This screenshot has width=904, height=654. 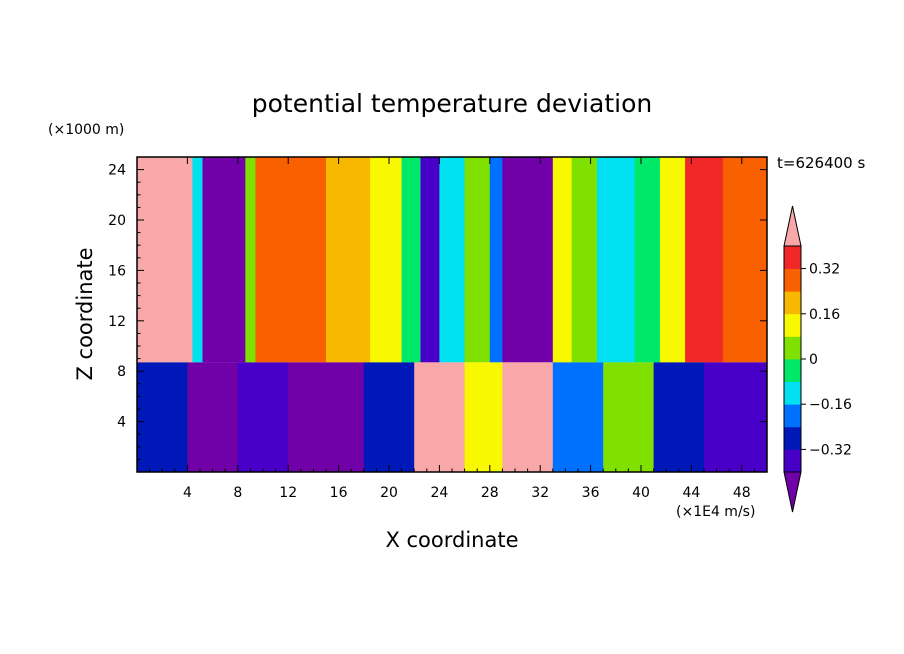 I want to click on y-tick-label: 8, so click(x=121, y=372).